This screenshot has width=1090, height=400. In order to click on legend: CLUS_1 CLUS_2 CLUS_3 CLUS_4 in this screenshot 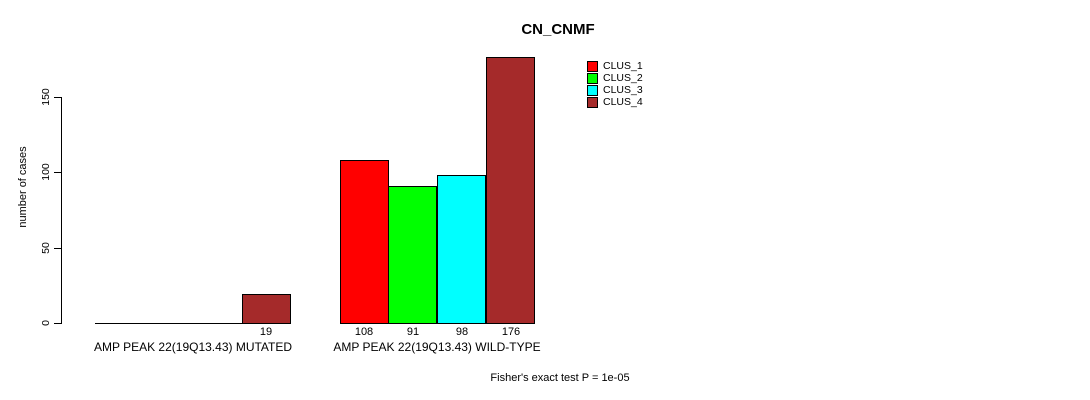, I will do `click(615, 84)`.